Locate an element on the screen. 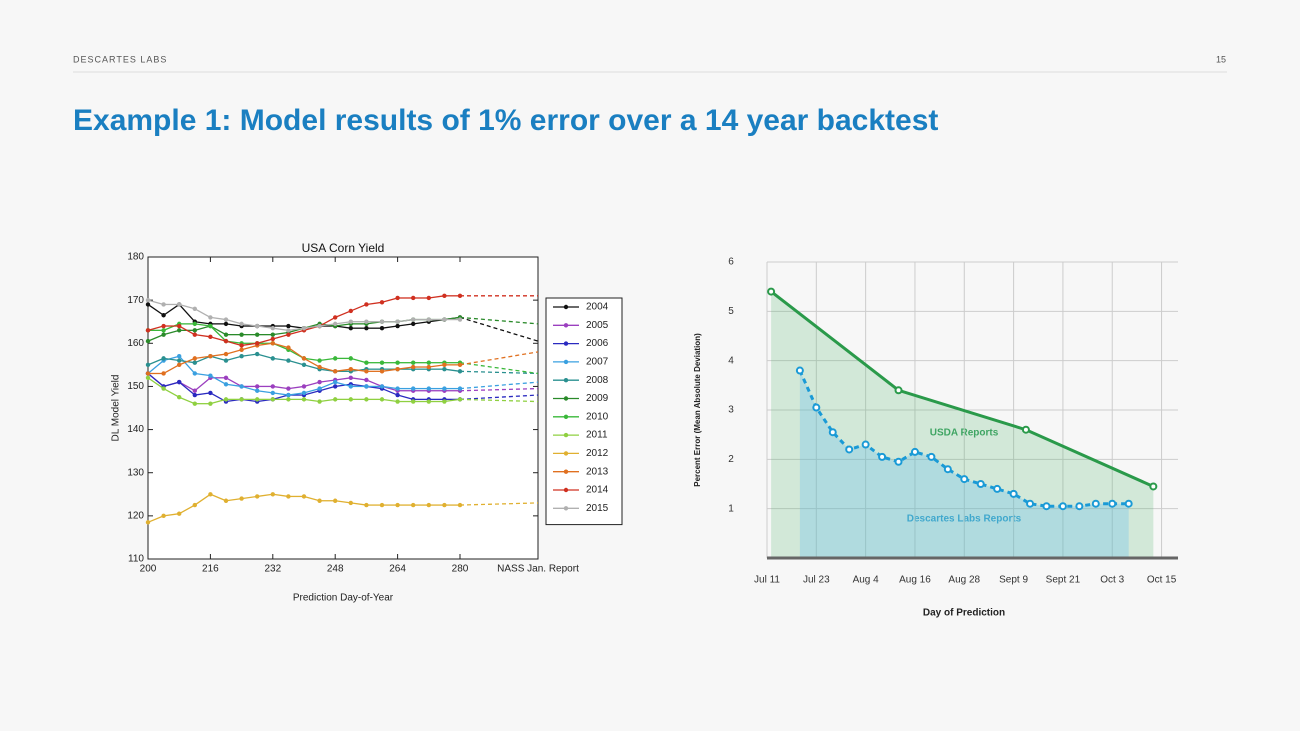 The height and width of the screenshot is (731, 1300). x-tick-label: NASS Jan. Report is located at coordinates (538, 569).